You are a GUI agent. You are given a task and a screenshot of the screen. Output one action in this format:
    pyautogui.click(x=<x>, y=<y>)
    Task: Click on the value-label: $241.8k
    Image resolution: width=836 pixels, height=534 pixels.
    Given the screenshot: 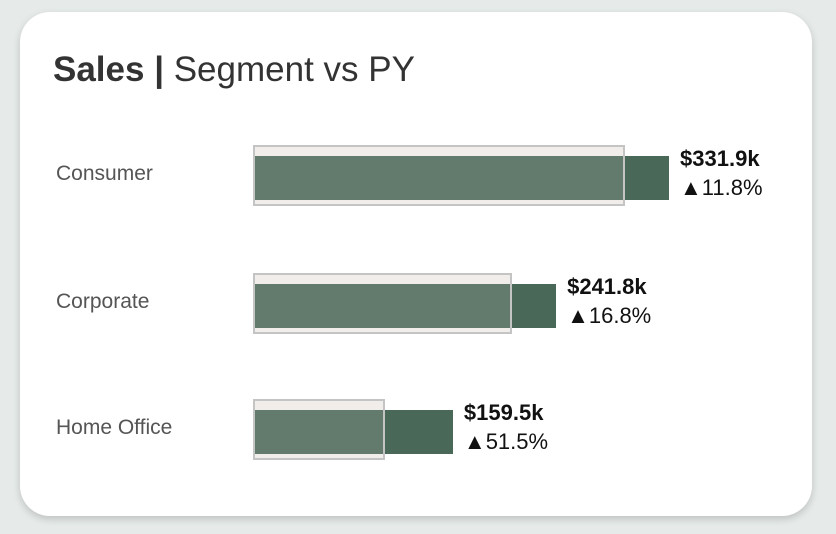 What is the action you would take?
    pyautogui.click(x=607, y=286)
    